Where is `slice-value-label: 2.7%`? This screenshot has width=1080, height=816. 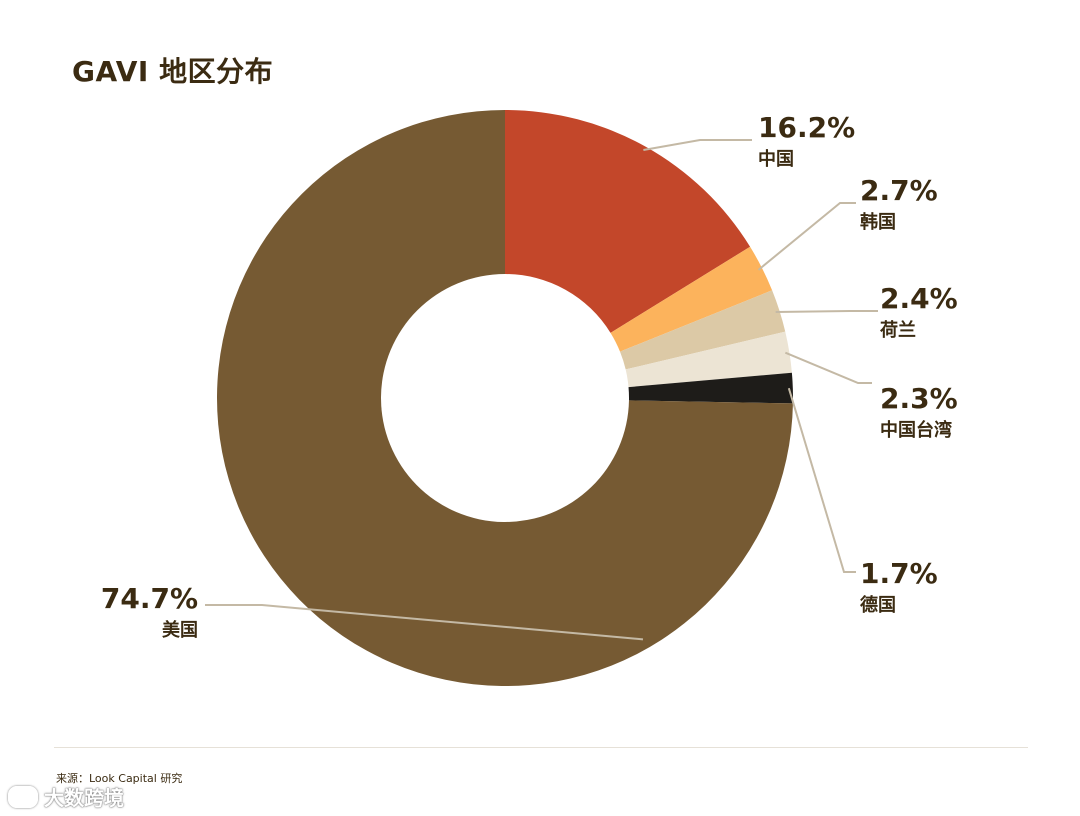
slice-value-label: 2.7% is located at coordinates (899, 190).